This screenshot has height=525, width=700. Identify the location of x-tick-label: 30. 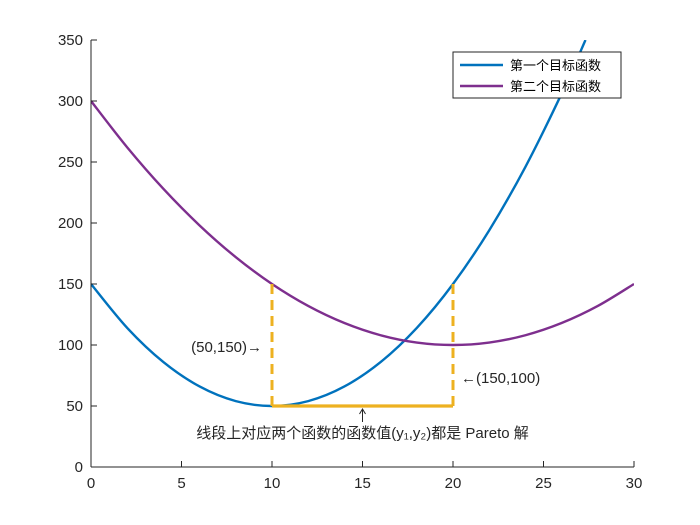
(634, 483).